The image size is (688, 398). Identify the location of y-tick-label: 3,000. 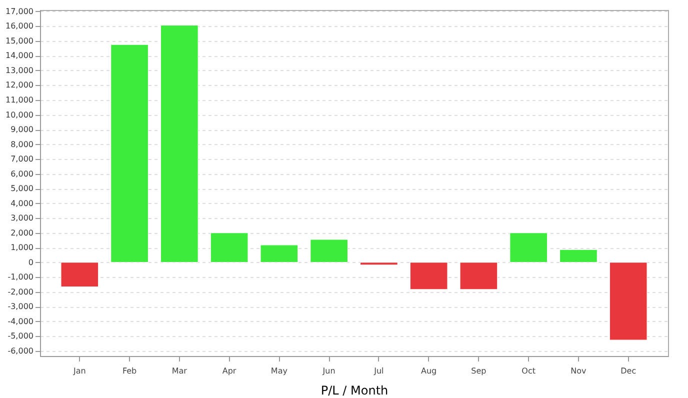
(22, 218).